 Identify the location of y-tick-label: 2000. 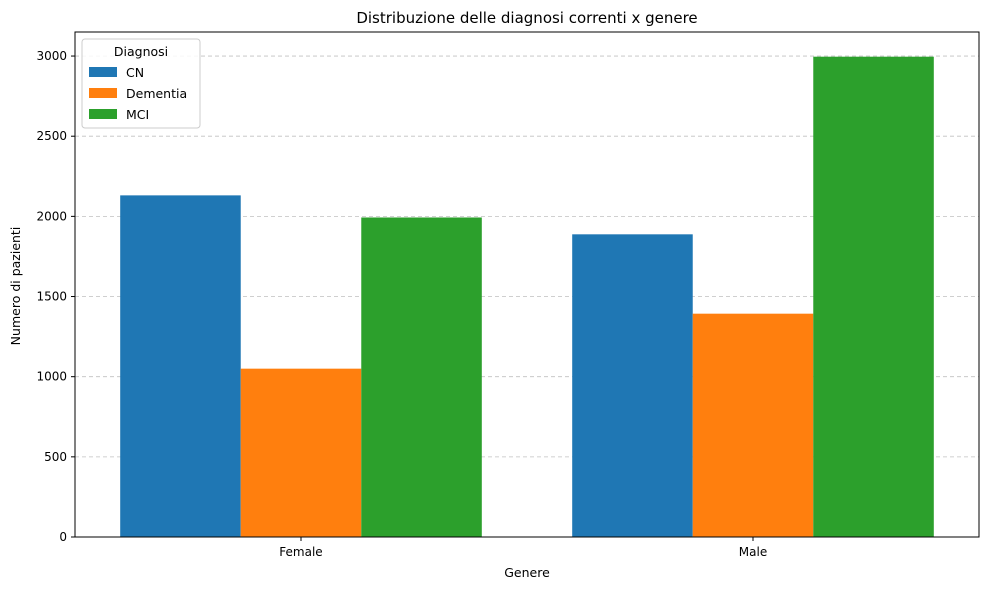
(51, 216).